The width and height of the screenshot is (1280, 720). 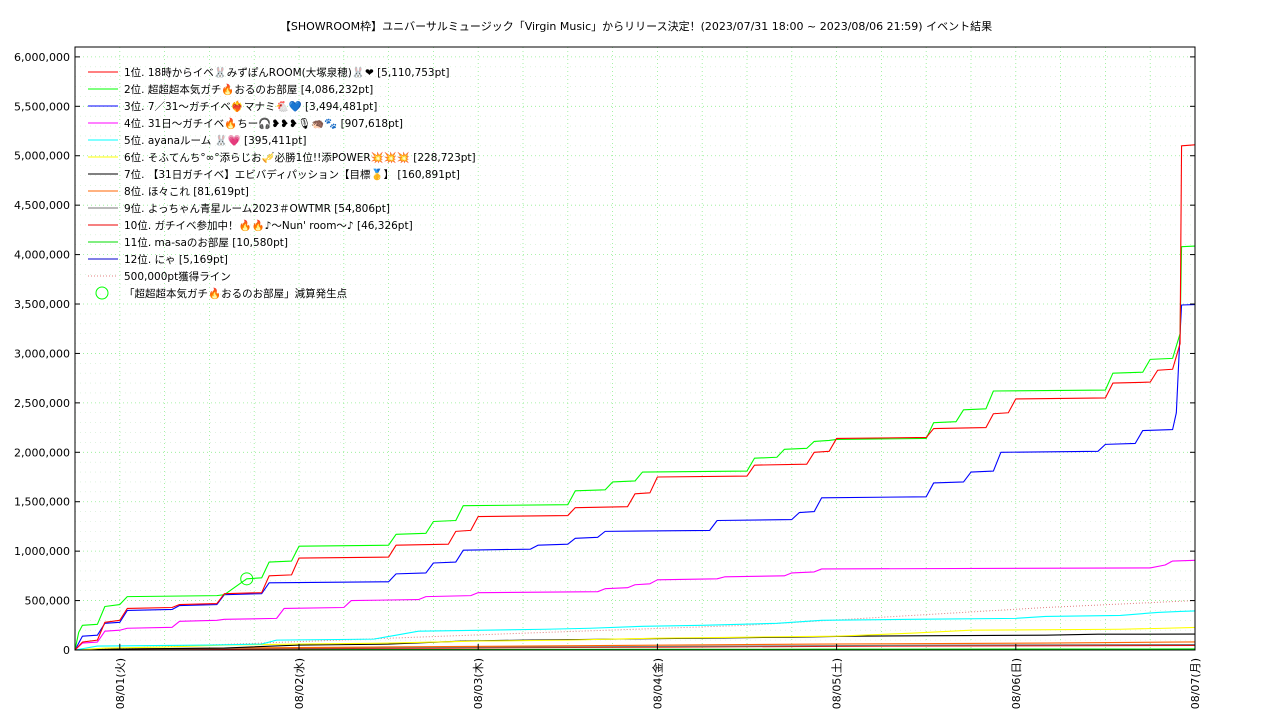 I want to click on legend-label-11: 11位. ma-saのお部屋 [10,580pt], so click(x=206, y=242).